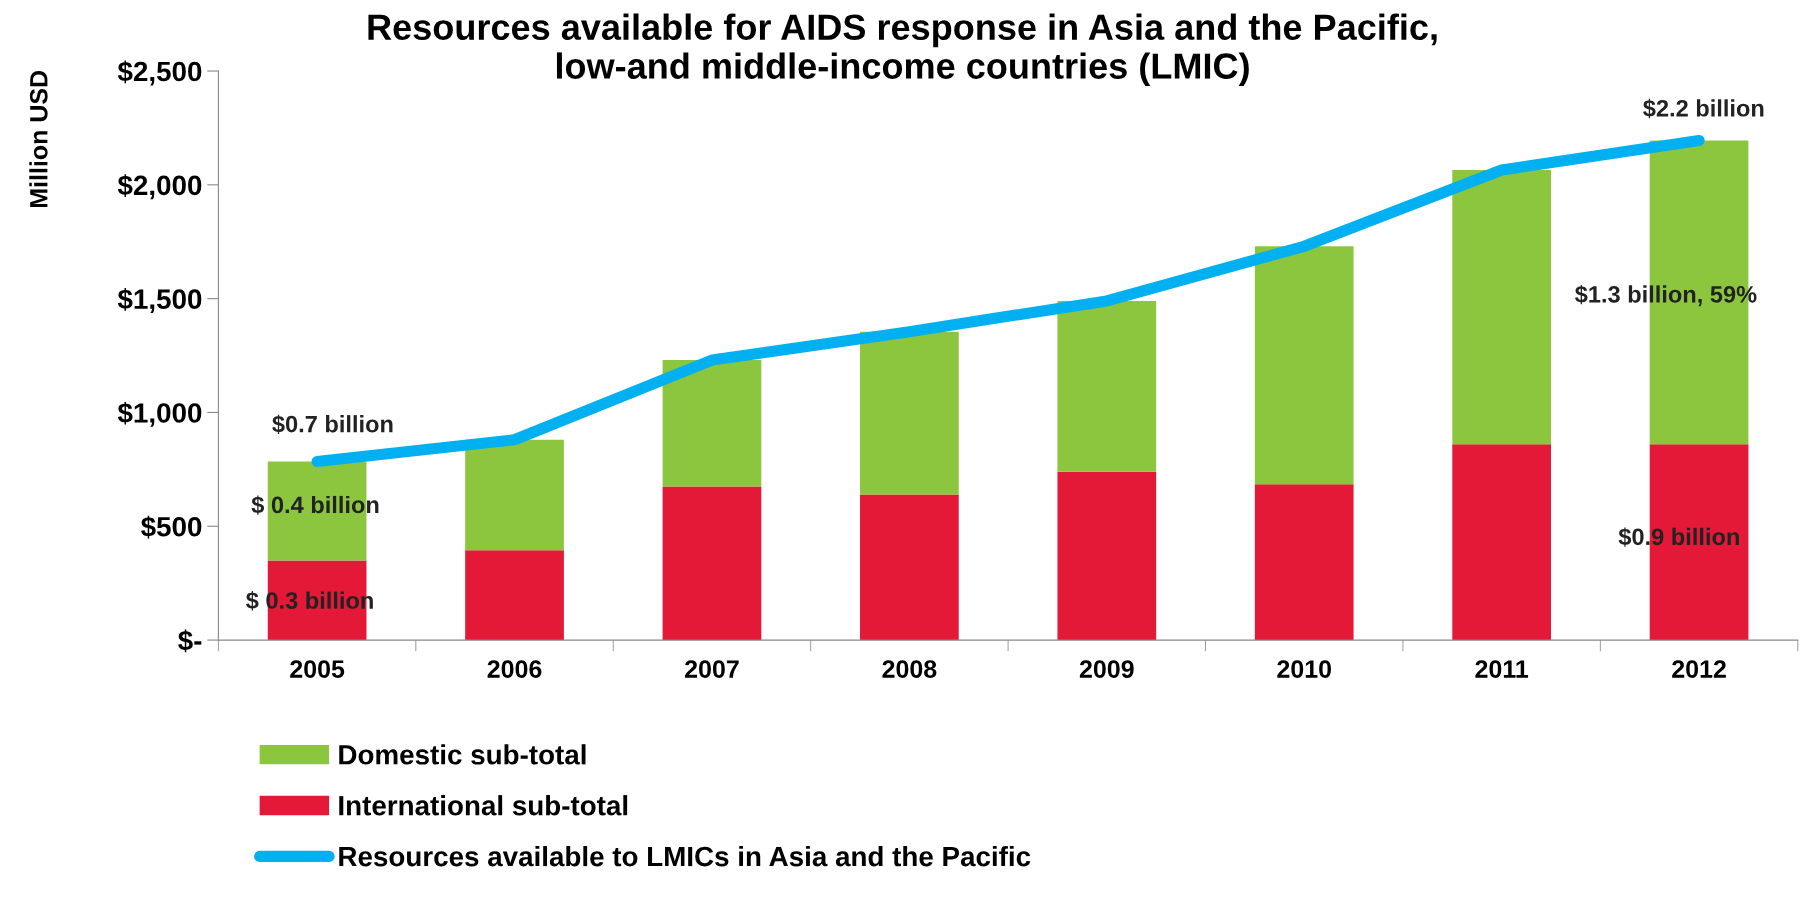 This screenshot has height=899, width=1805. I want to click on y-tick-label: $-, so click(190, 641).